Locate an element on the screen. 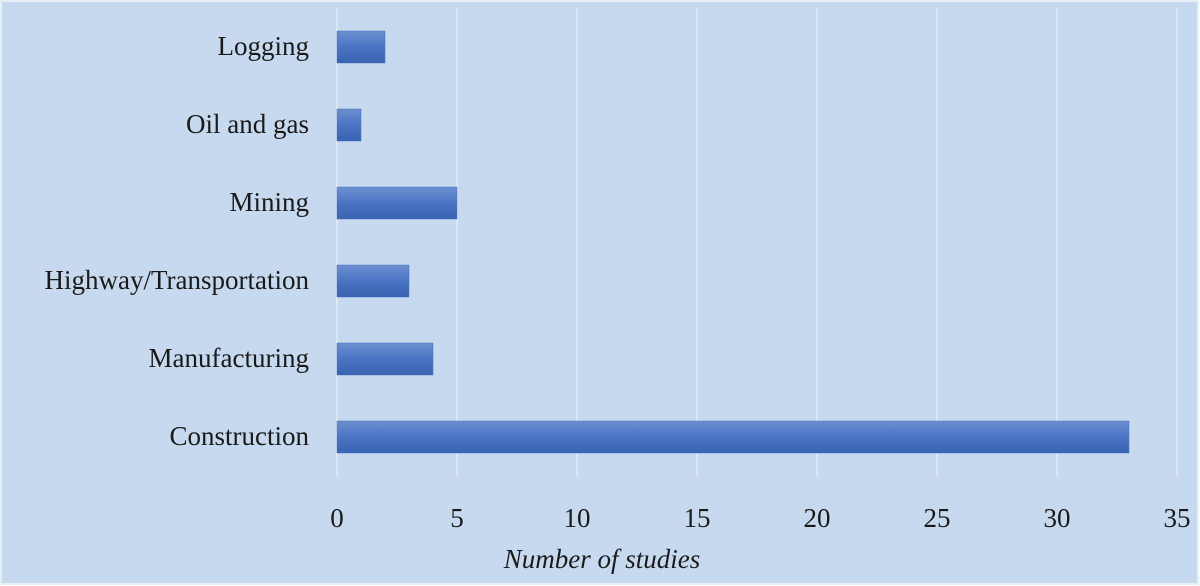  y-tick-label: Highway/Transportation is located at coordinates (177, 280).